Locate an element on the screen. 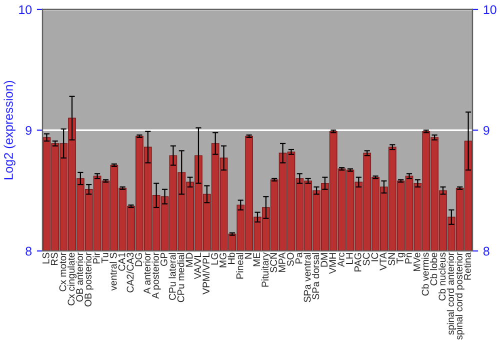 This screenshot has height=350, width=500. x-tick-label: N is located at coordinates (248, 256).